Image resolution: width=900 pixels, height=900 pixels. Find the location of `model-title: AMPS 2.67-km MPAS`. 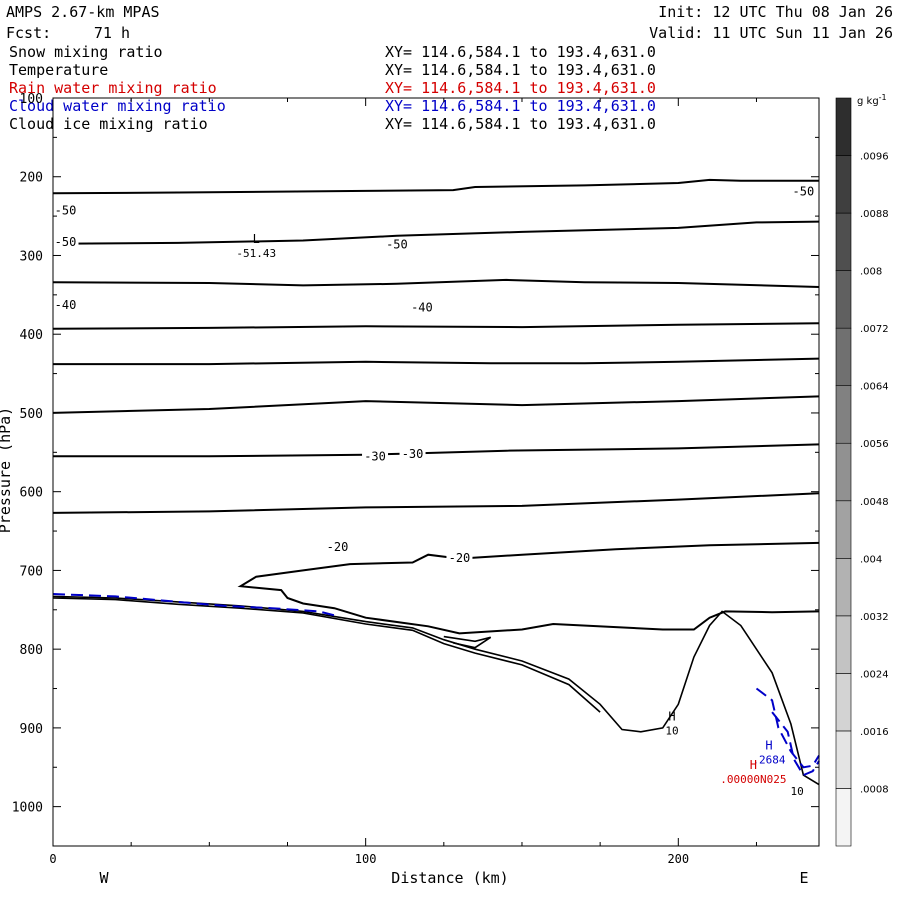

model-title: AMPS 2.67-km MPAS is located at coordinates (83, 12).